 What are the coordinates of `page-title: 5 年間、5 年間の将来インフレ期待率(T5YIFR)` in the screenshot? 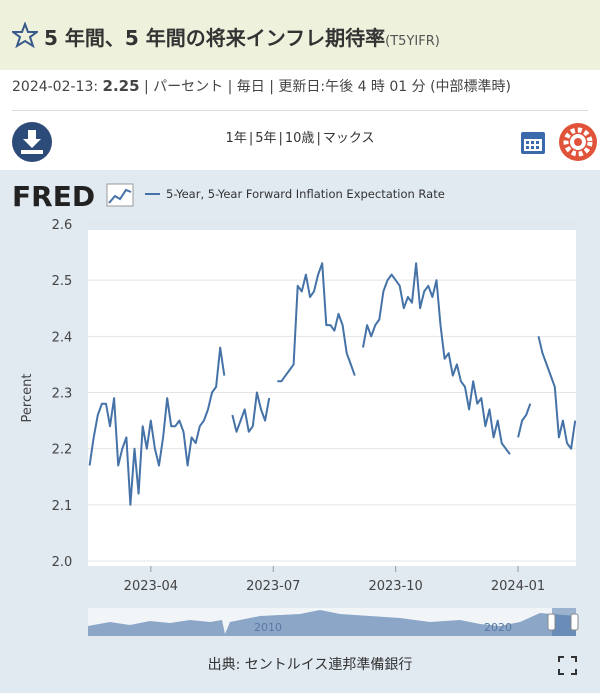 It's located at (242, 36).